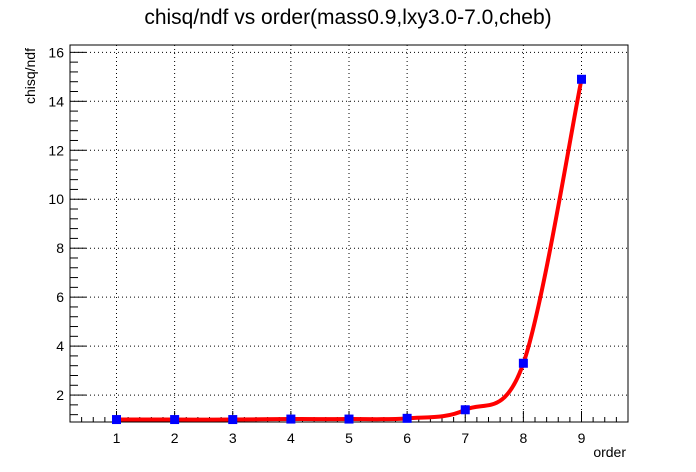 The width and height of the screenshot is (696, 472). Describe the element at coordinates (175, 438) in the screenshot. I see `x-tick-label: 2` at that location.